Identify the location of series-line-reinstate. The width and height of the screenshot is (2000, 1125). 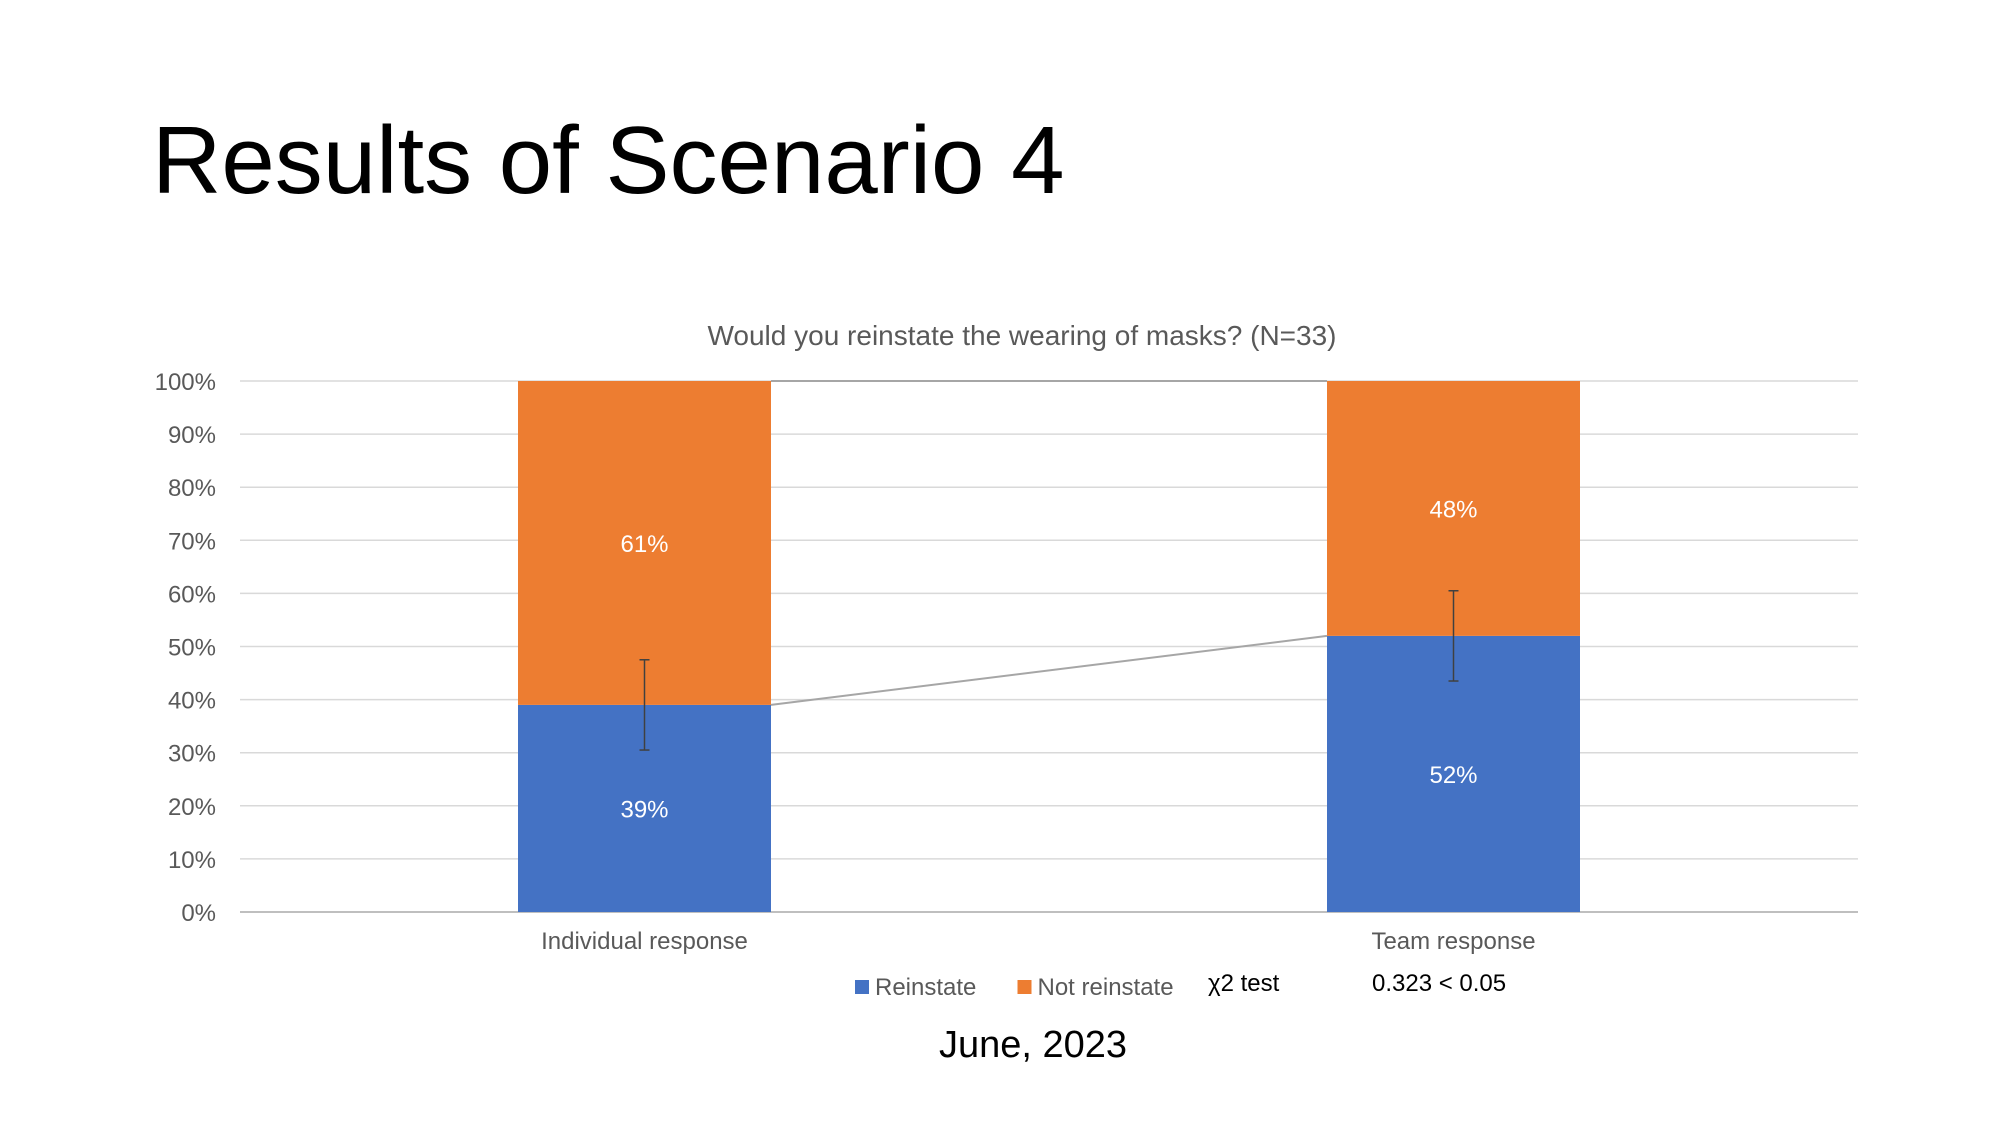
(1049, 670).